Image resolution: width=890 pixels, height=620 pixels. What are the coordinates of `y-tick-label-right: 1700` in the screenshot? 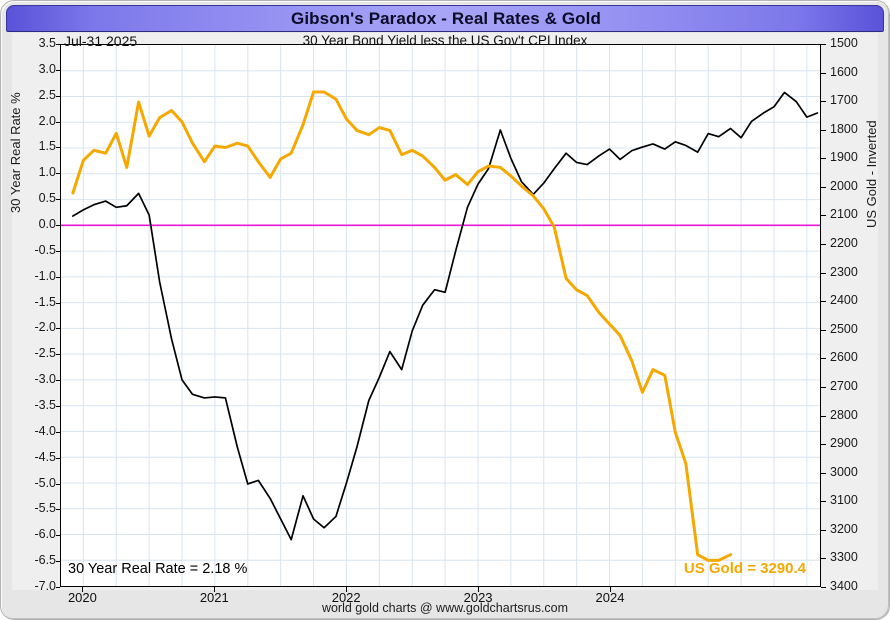 It's located at (844, 100).